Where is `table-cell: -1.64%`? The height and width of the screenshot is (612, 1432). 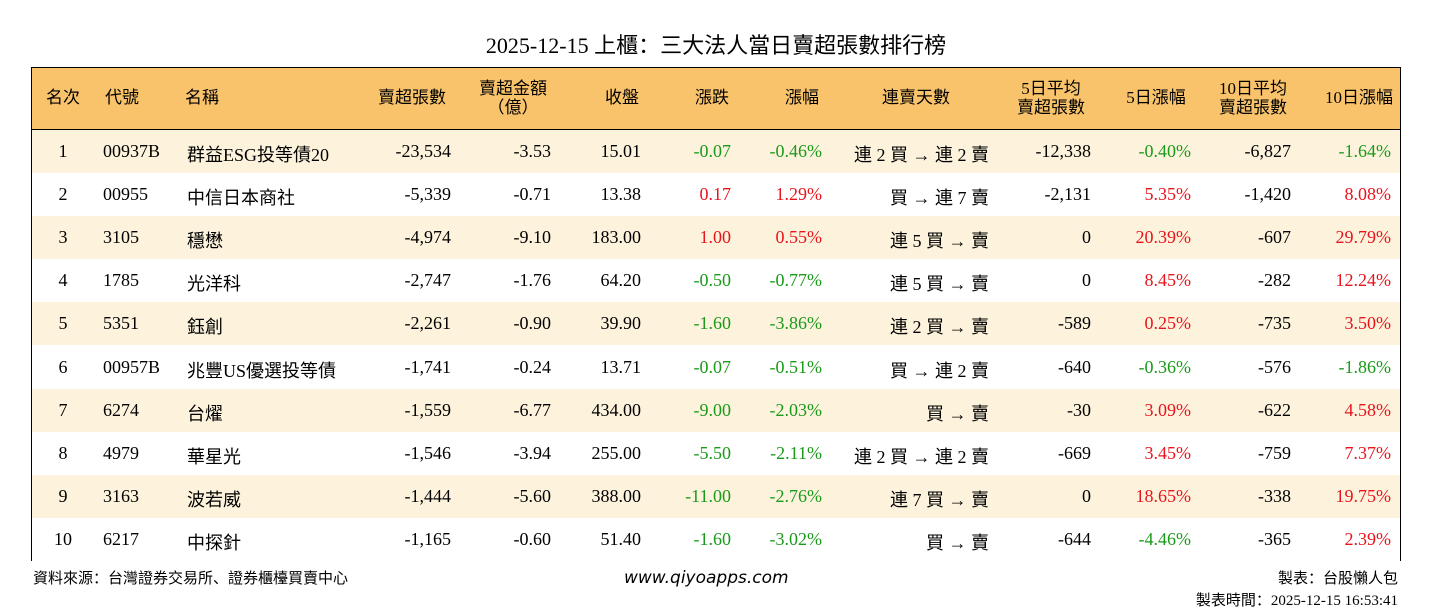 table-cell: -1.64% is located at coordinates (1365, 151).